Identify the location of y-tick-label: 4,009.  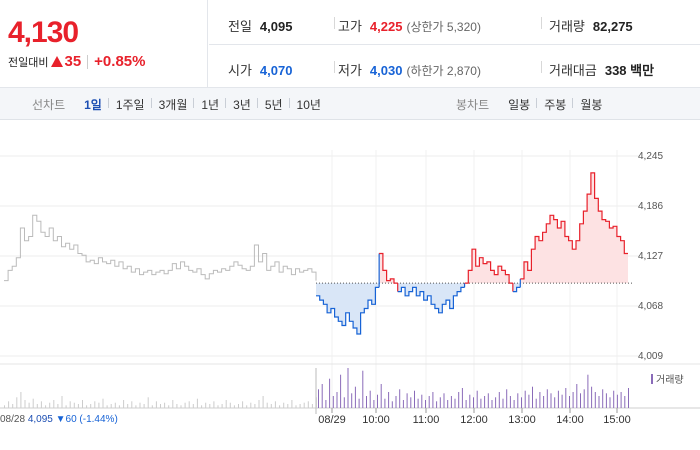
(650, 356).